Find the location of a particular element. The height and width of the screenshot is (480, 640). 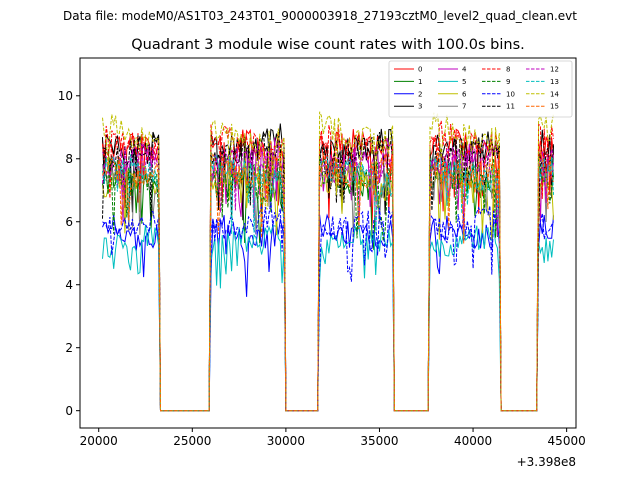

y-tick-label: 10 is located at coordinates (65, 96).